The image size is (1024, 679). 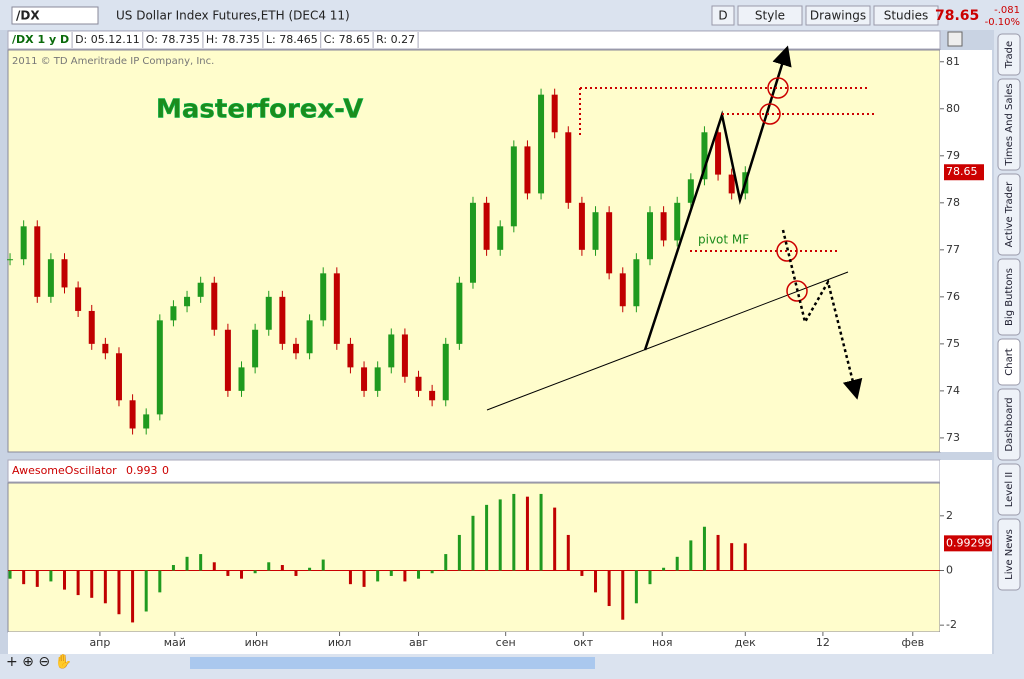 I want to click on osc-param: 0, so click(x=165, y=470).